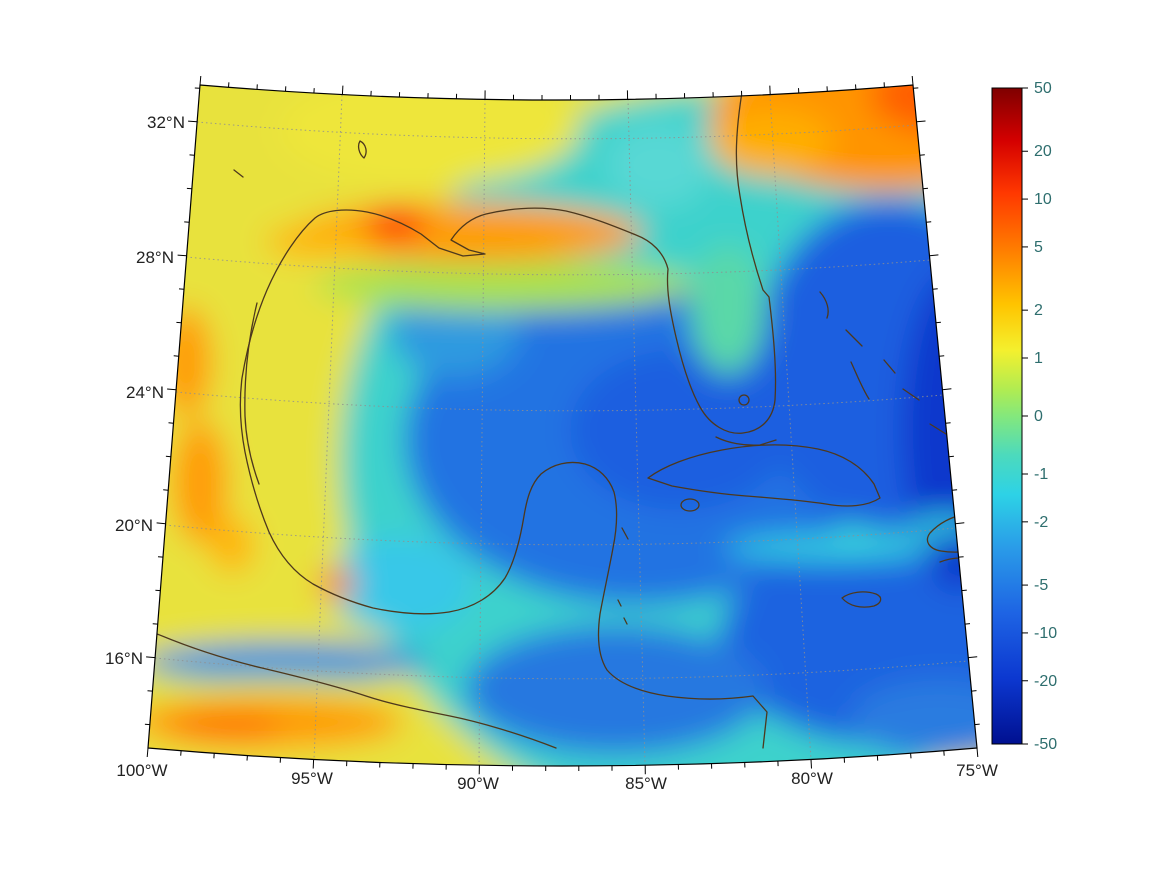 The image size is (1167, 875). Describe the element at coordinates (1038, 416) in the screenshot. I see `colorbar-tick-label: 0` at that location.